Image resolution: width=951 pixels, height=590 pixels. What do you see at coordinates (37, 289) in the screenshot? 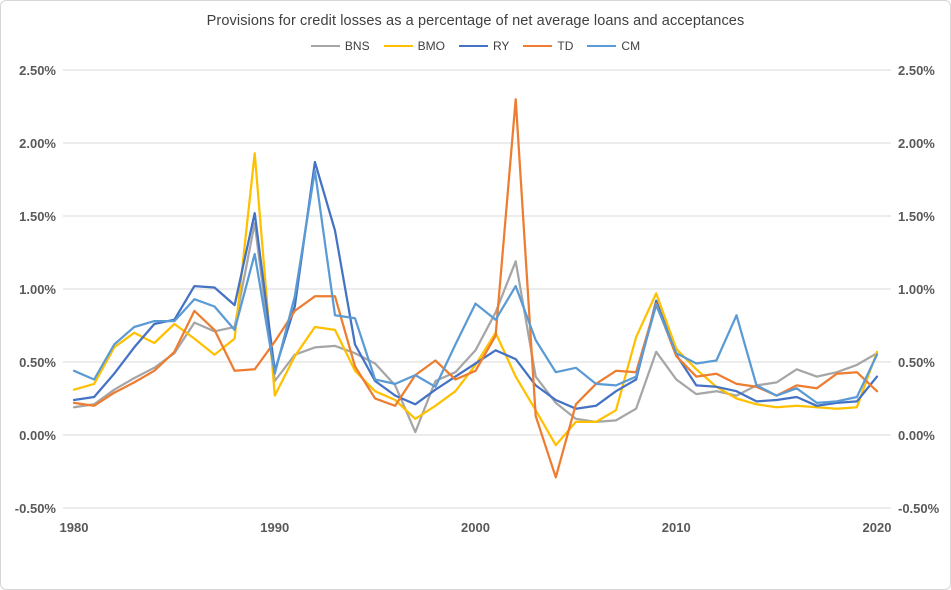
I see `y-axis-tick-left: 1.00%` at bounding box center [37, 289].